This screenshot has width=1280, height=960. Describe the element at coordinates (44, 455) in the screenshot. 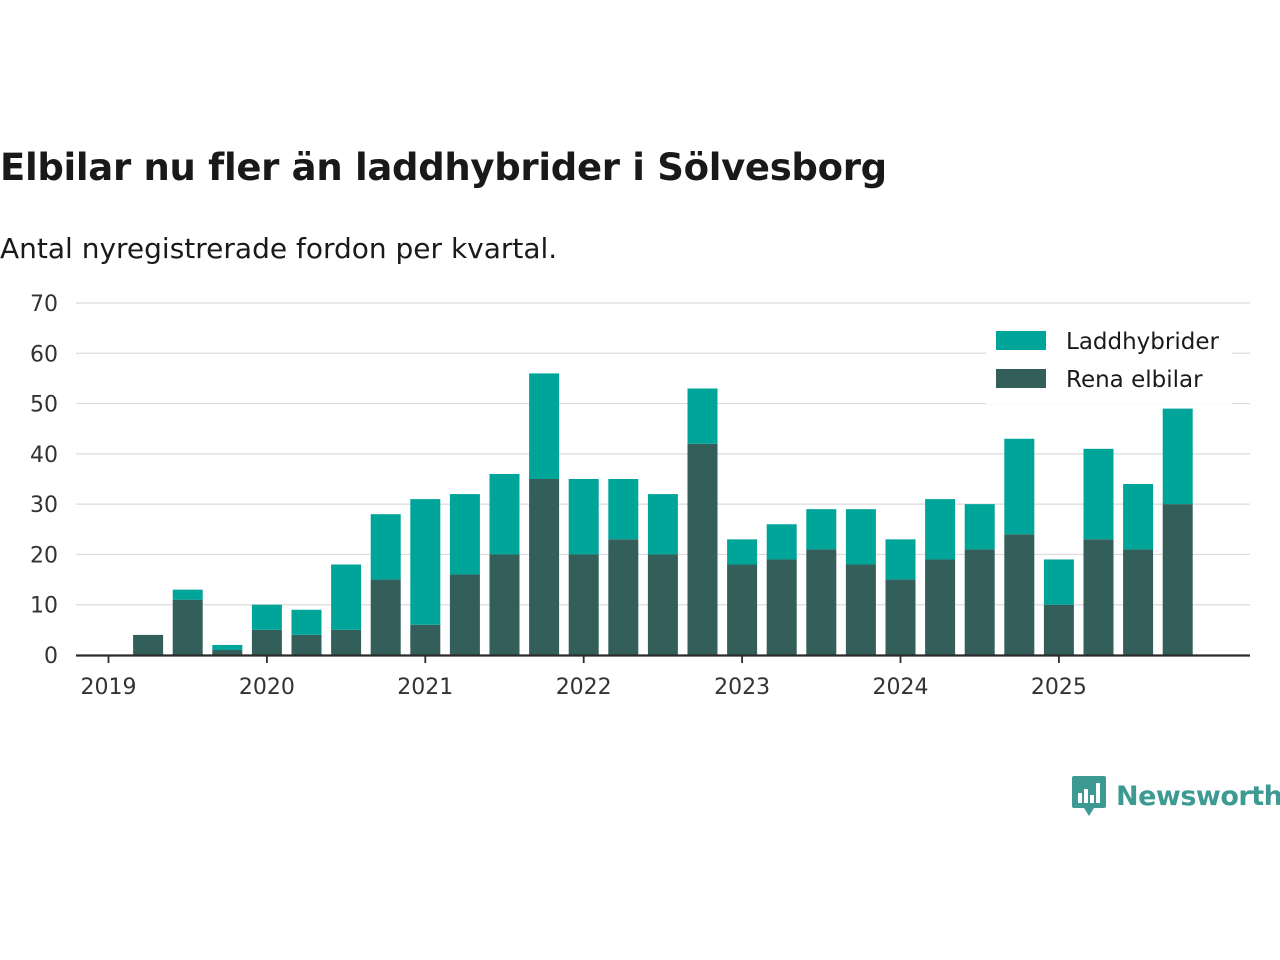

I see `y-tick-label: 40` at that location.